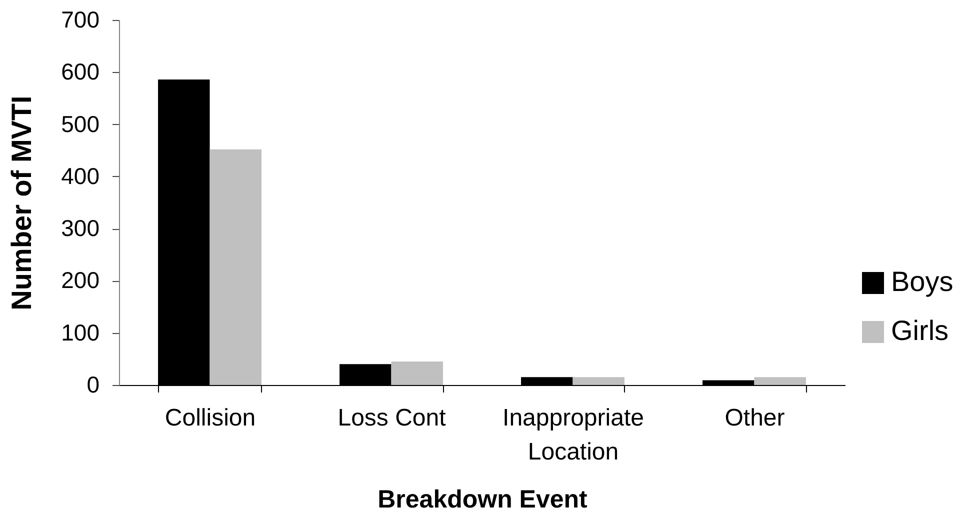 The height and width of the screenshot is (515, 961). What do you see at coordinates (80, 175) in the screenshot?
I see `y-tick-label: 400` at bounding box center [80, 175].